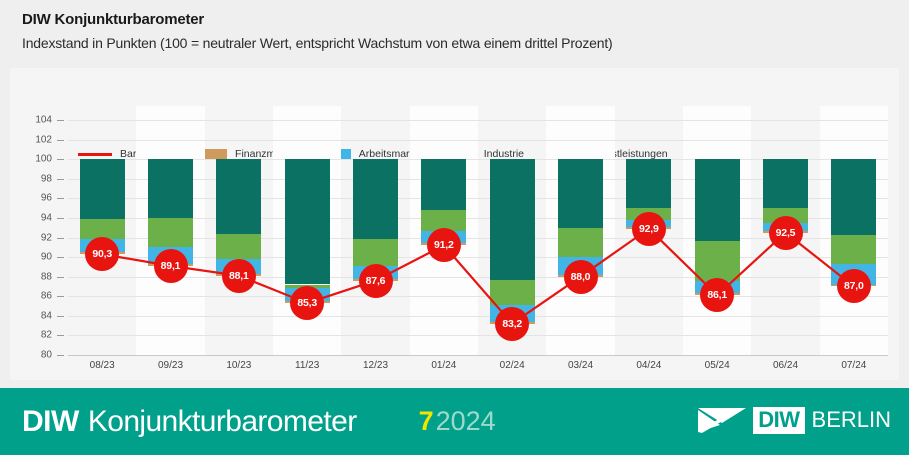  Describe the element at coordinates (102, 365) in the screenshot. I see `x-axis-tick-label: 08/23` at that location.